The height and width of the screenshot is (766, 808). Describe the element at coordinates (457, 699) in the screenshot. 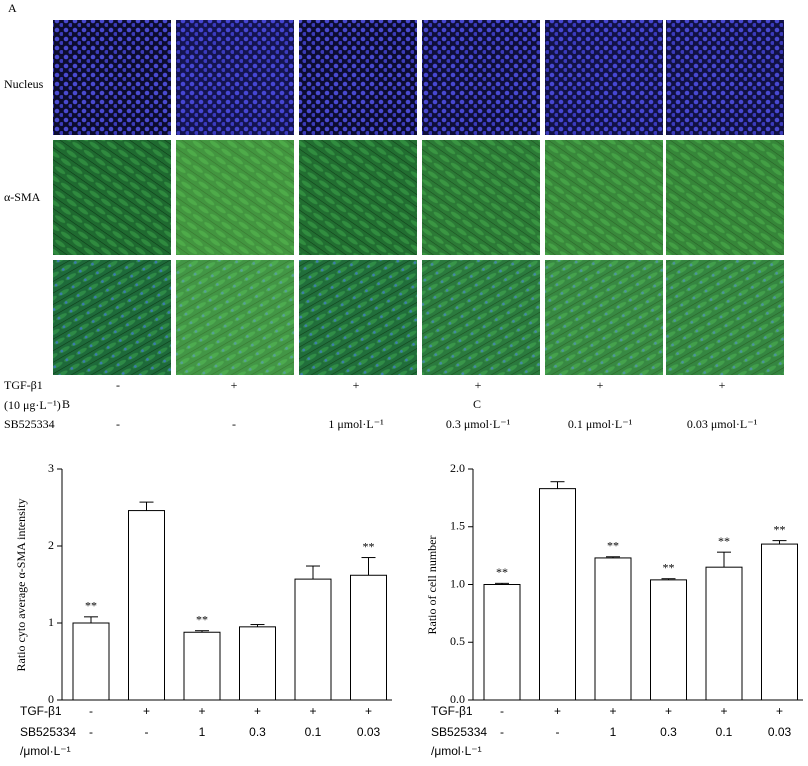

I see `y-tick-label: 0.0` at that location.